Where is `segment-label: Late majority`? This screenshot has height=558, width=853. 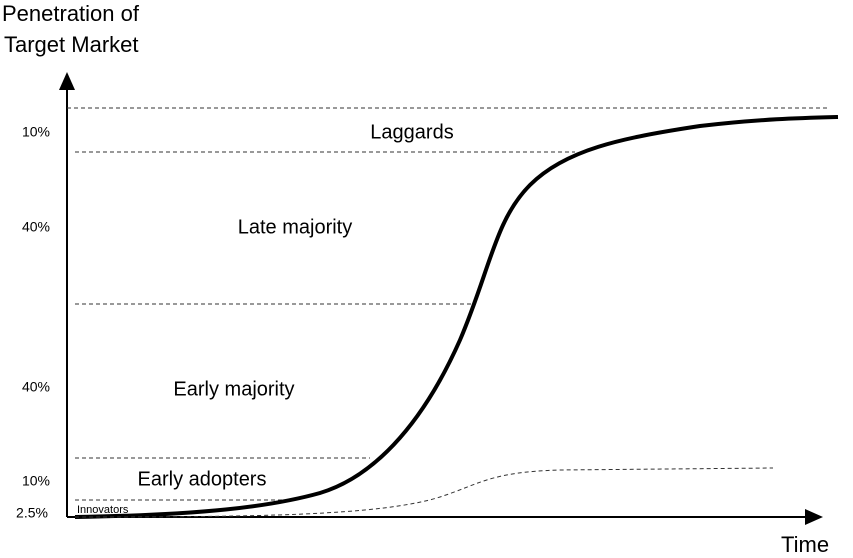 segment-label: Late majority is located at coordinates (295, 227).